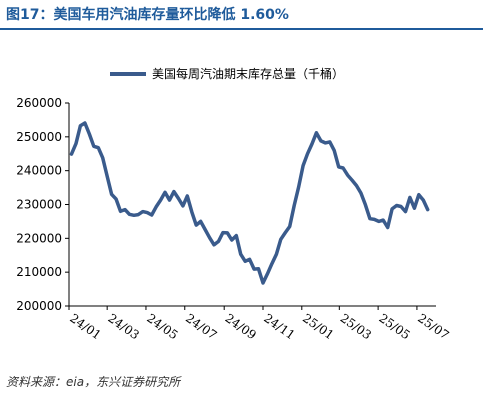 The image size is (483, 400). What do you see at coordinates (162, 326) in the screenshot?
I see `x-tick-label: 24/05` at bounding box center [162, 326].